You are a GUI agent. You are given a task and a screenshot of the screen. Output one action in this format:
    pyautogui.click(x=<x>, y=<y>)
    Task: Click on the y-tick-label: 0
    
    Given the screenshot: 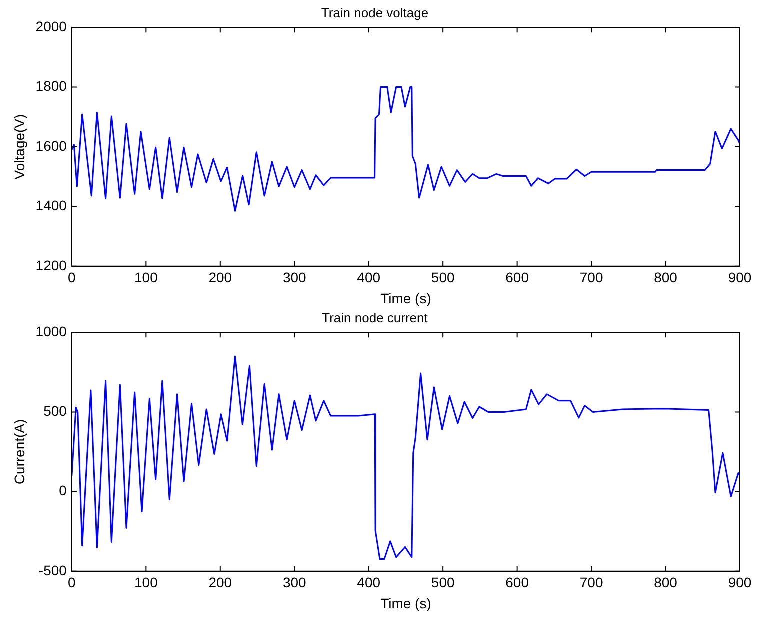 What is the action you would take?
    pyautogui.click(x=63, y=490)
    